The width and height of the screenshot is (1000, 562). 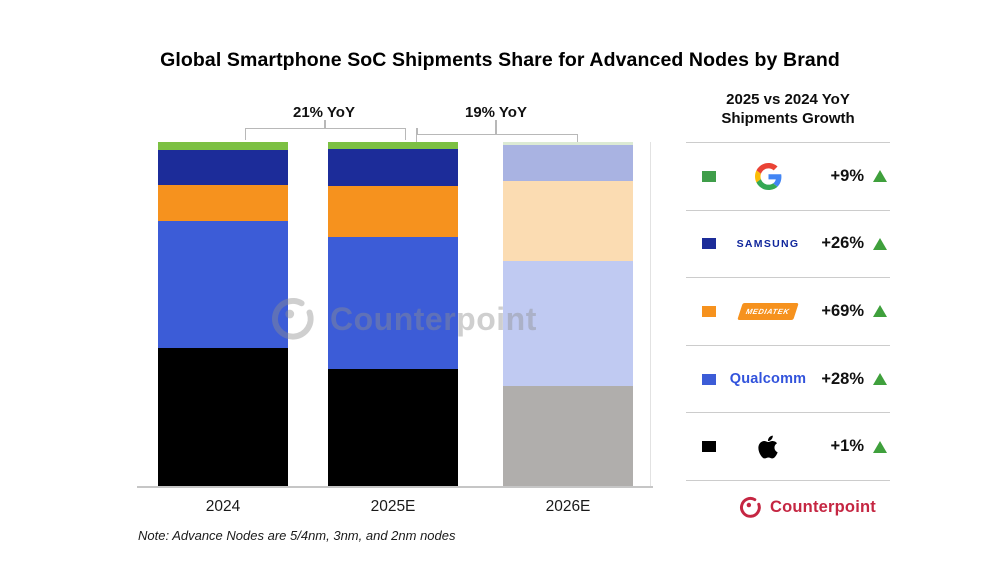 What do you see at coordinates (325, 124) in the screenshot?
I see `yoy-bracket-1-tick` at bounding box center [325, 124].